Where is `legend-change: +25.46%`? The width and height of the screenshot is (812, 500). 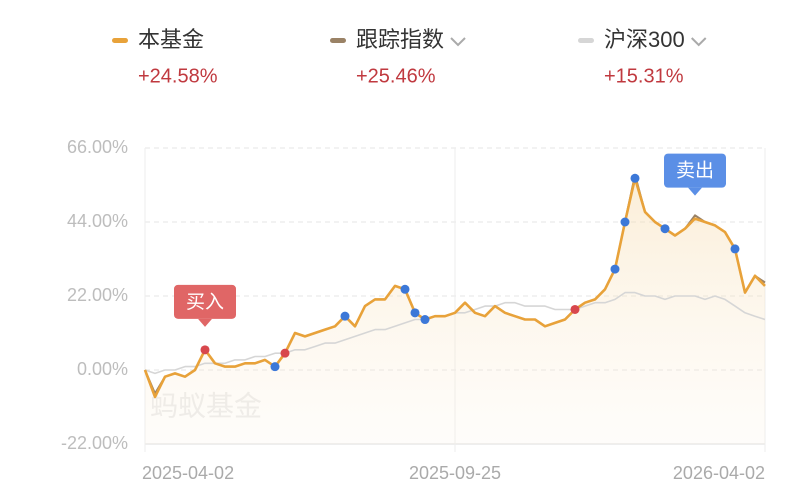
legend-change: +25.46% is located at coordinates (396, 76).